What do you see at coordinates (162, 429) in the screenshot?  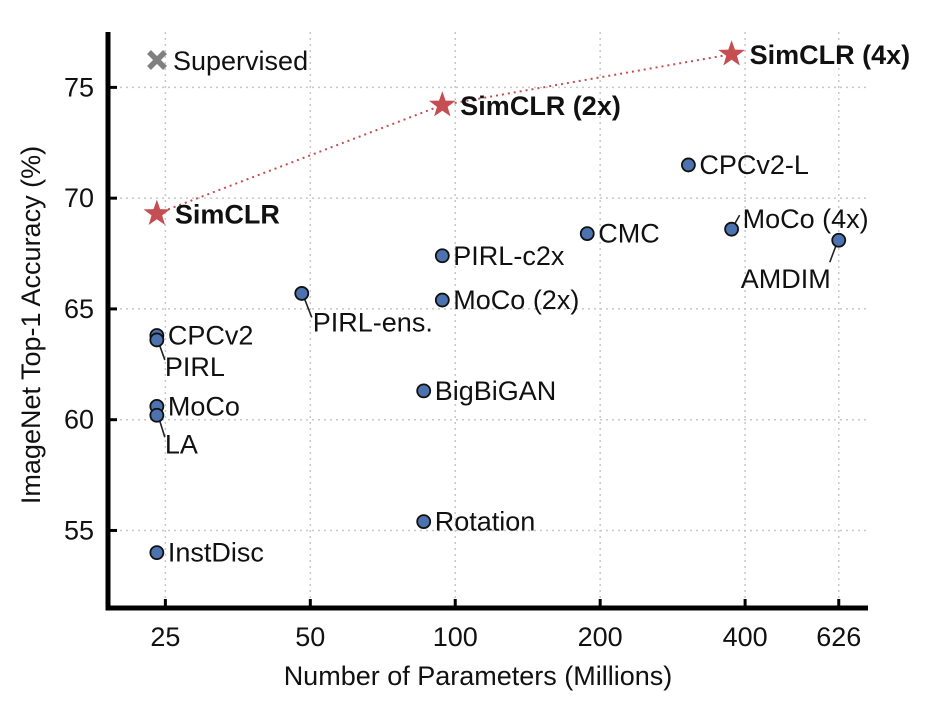 I see `leader-la` at bounding box center [162, 429].